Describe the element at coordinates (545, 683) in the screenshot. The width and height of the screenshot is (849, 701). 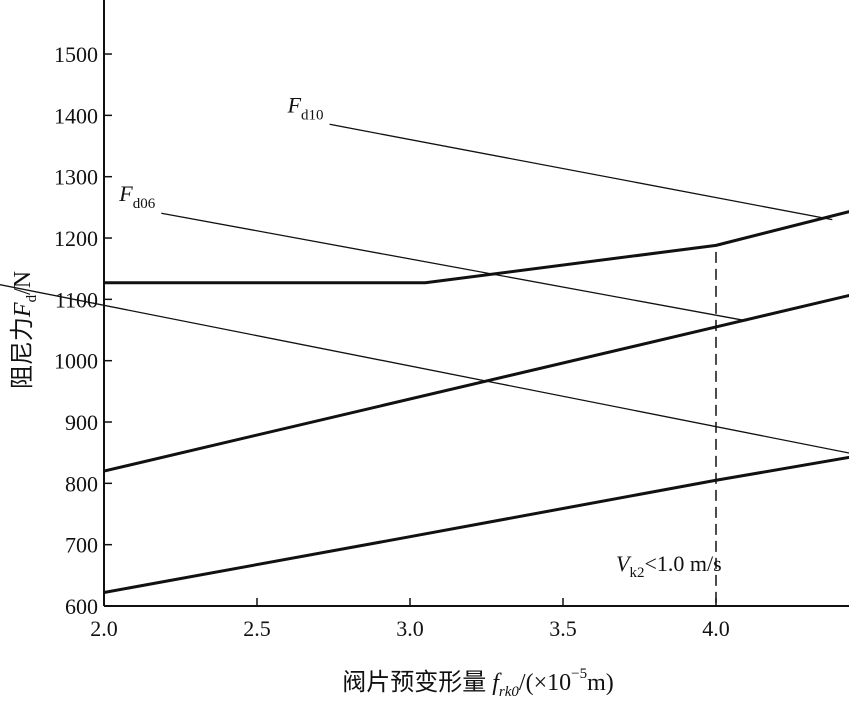
I see `x-axis-title-unit-pre: /(×10` at that location.